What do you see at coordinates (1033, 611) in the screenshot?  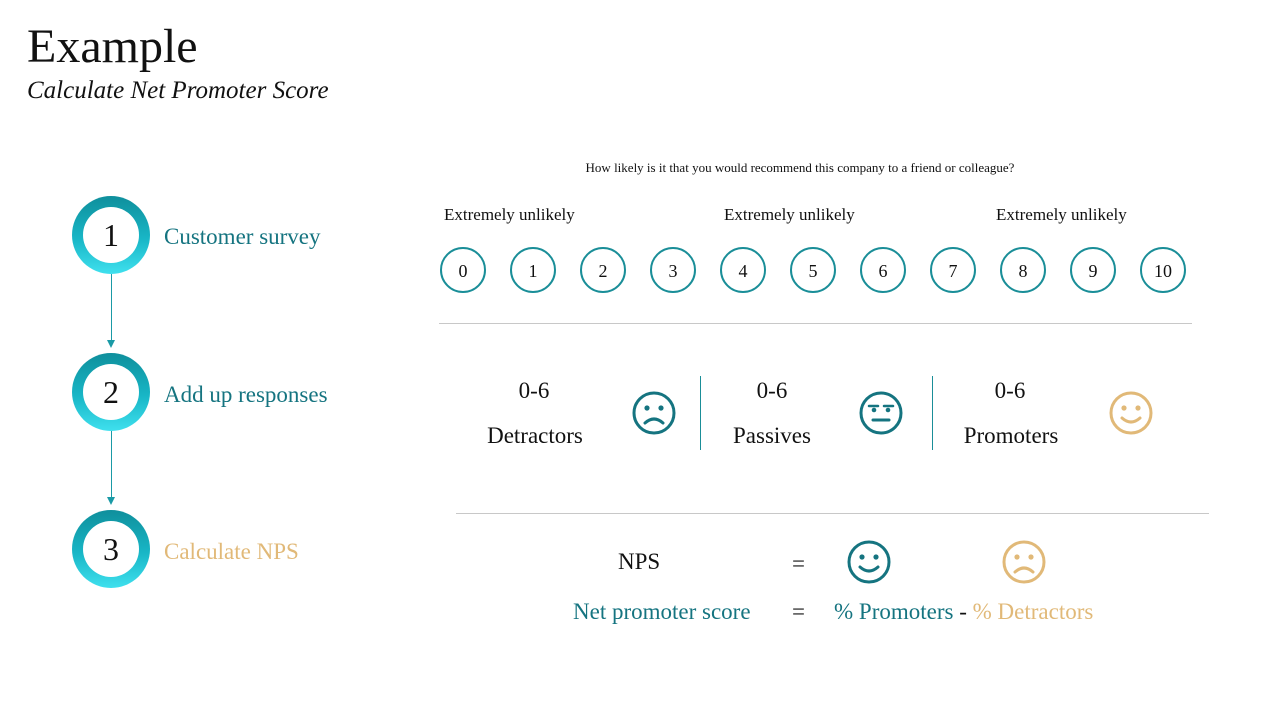 I see `detractors-percent: % Detractors` at bounding box center [1033, 611].